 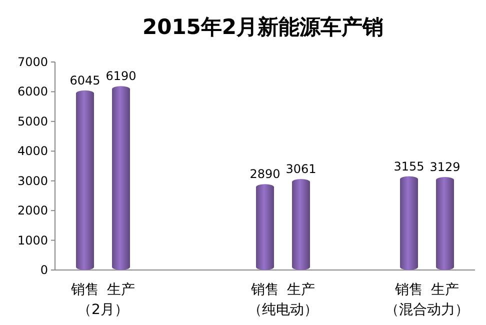 What do you see at coordinates (409, 166) in the screenshot?
I see `data-label: 3155` at bounding box center [409, 166].